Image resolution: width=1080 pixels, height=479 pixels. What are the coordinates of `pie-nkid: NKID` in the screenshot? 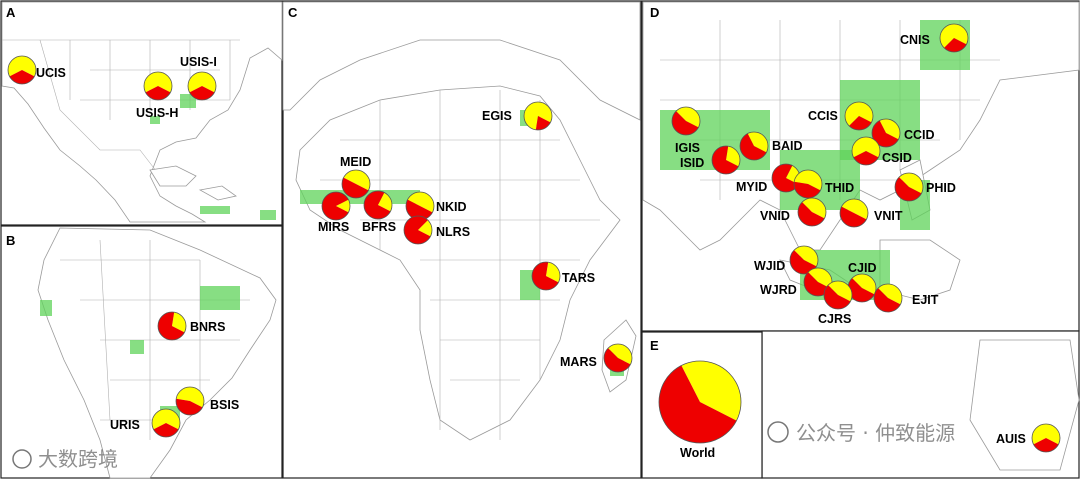 It's located at (436, 206).